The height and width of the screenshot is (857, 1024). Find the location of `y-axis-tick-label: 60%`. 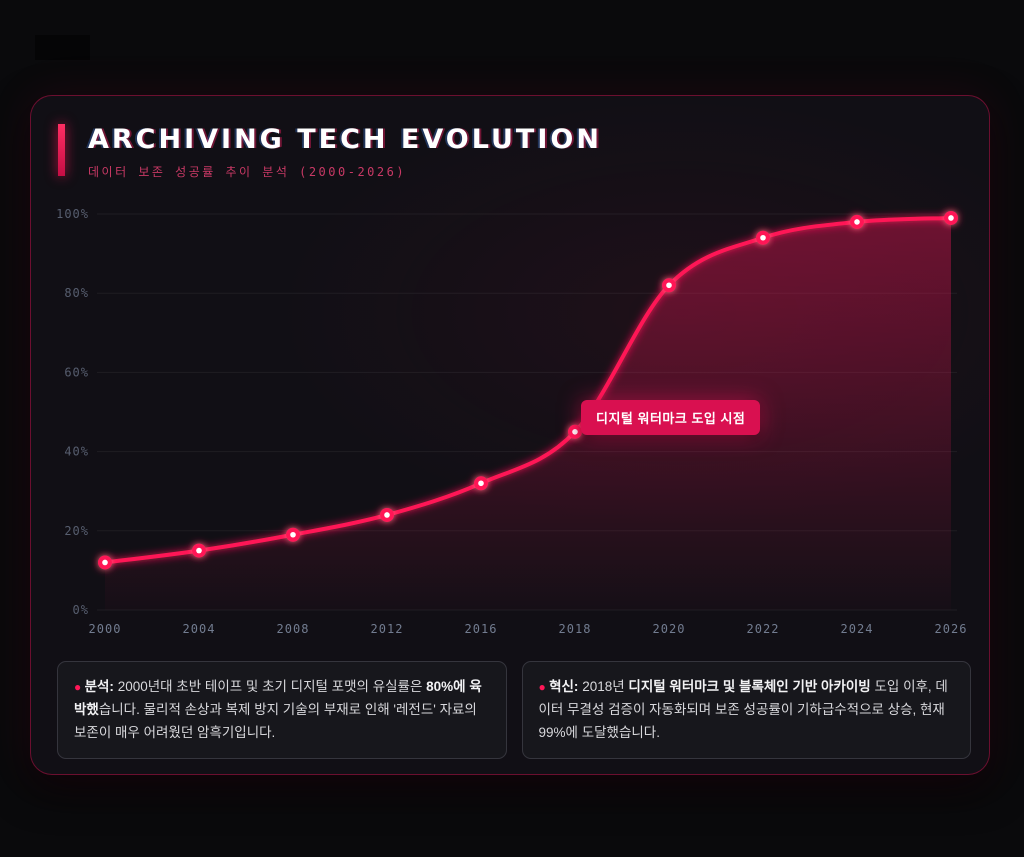

y-axis-tick-label: 60% is located at coordinates (76, 372).